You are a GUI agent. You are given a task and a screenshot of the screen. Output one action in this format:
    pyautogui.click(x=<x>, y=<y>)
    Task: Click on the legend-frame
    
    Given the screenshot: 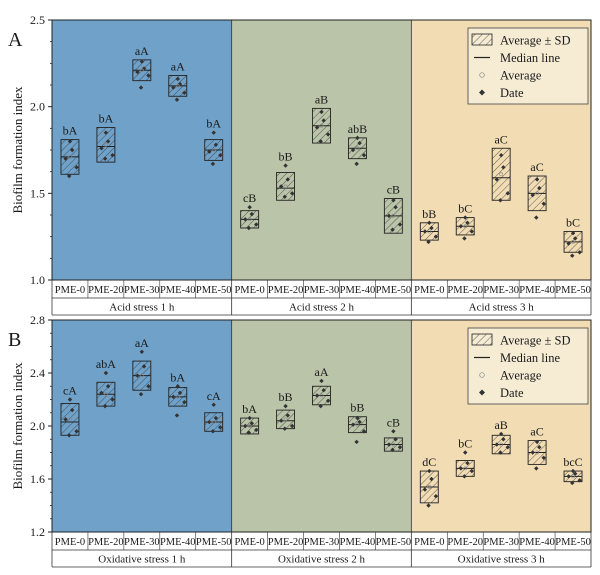 What is the action you would take?
    pyautogui.click(x=528, y=66)
    